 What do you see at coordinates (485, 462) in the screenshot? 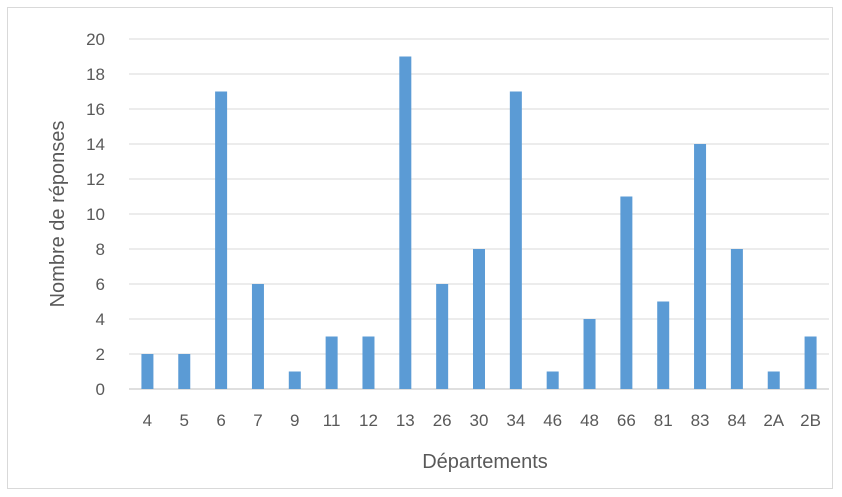
I see `x-axis-title: Départements` at bounding box center [485, 462].